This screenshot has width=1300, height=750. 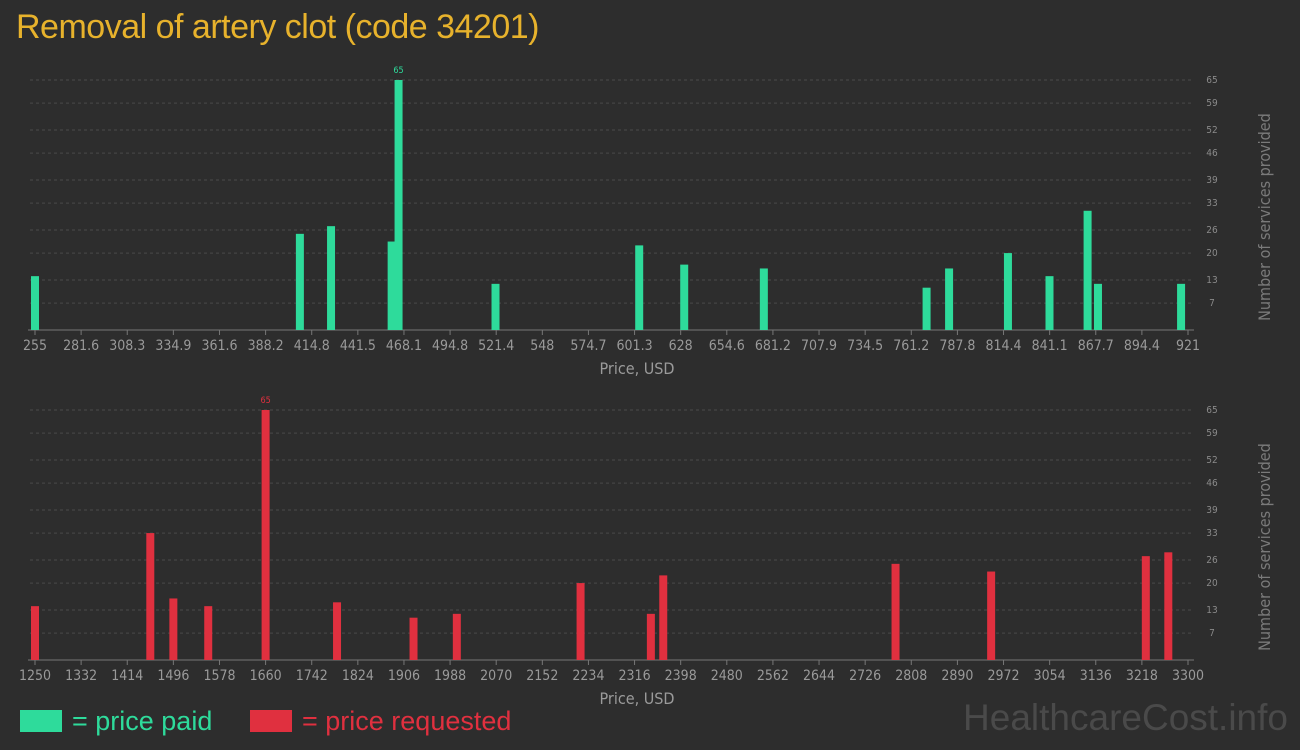 I want to click on requested-y-tick-label: 39, so click(x=1212, y=510).